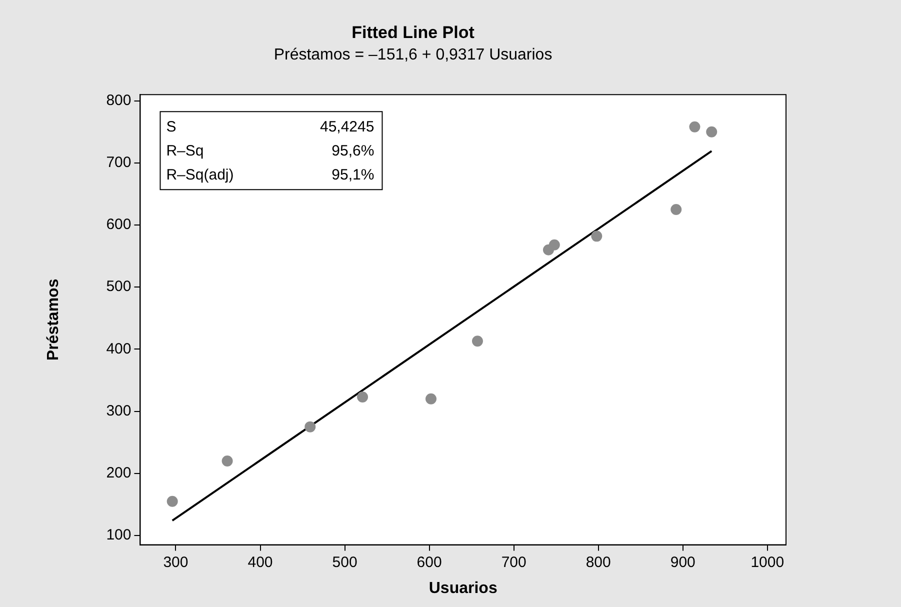 This screenshot has height=607, width=901. I want to click on y-tick-label: 200, so click(119, 473).